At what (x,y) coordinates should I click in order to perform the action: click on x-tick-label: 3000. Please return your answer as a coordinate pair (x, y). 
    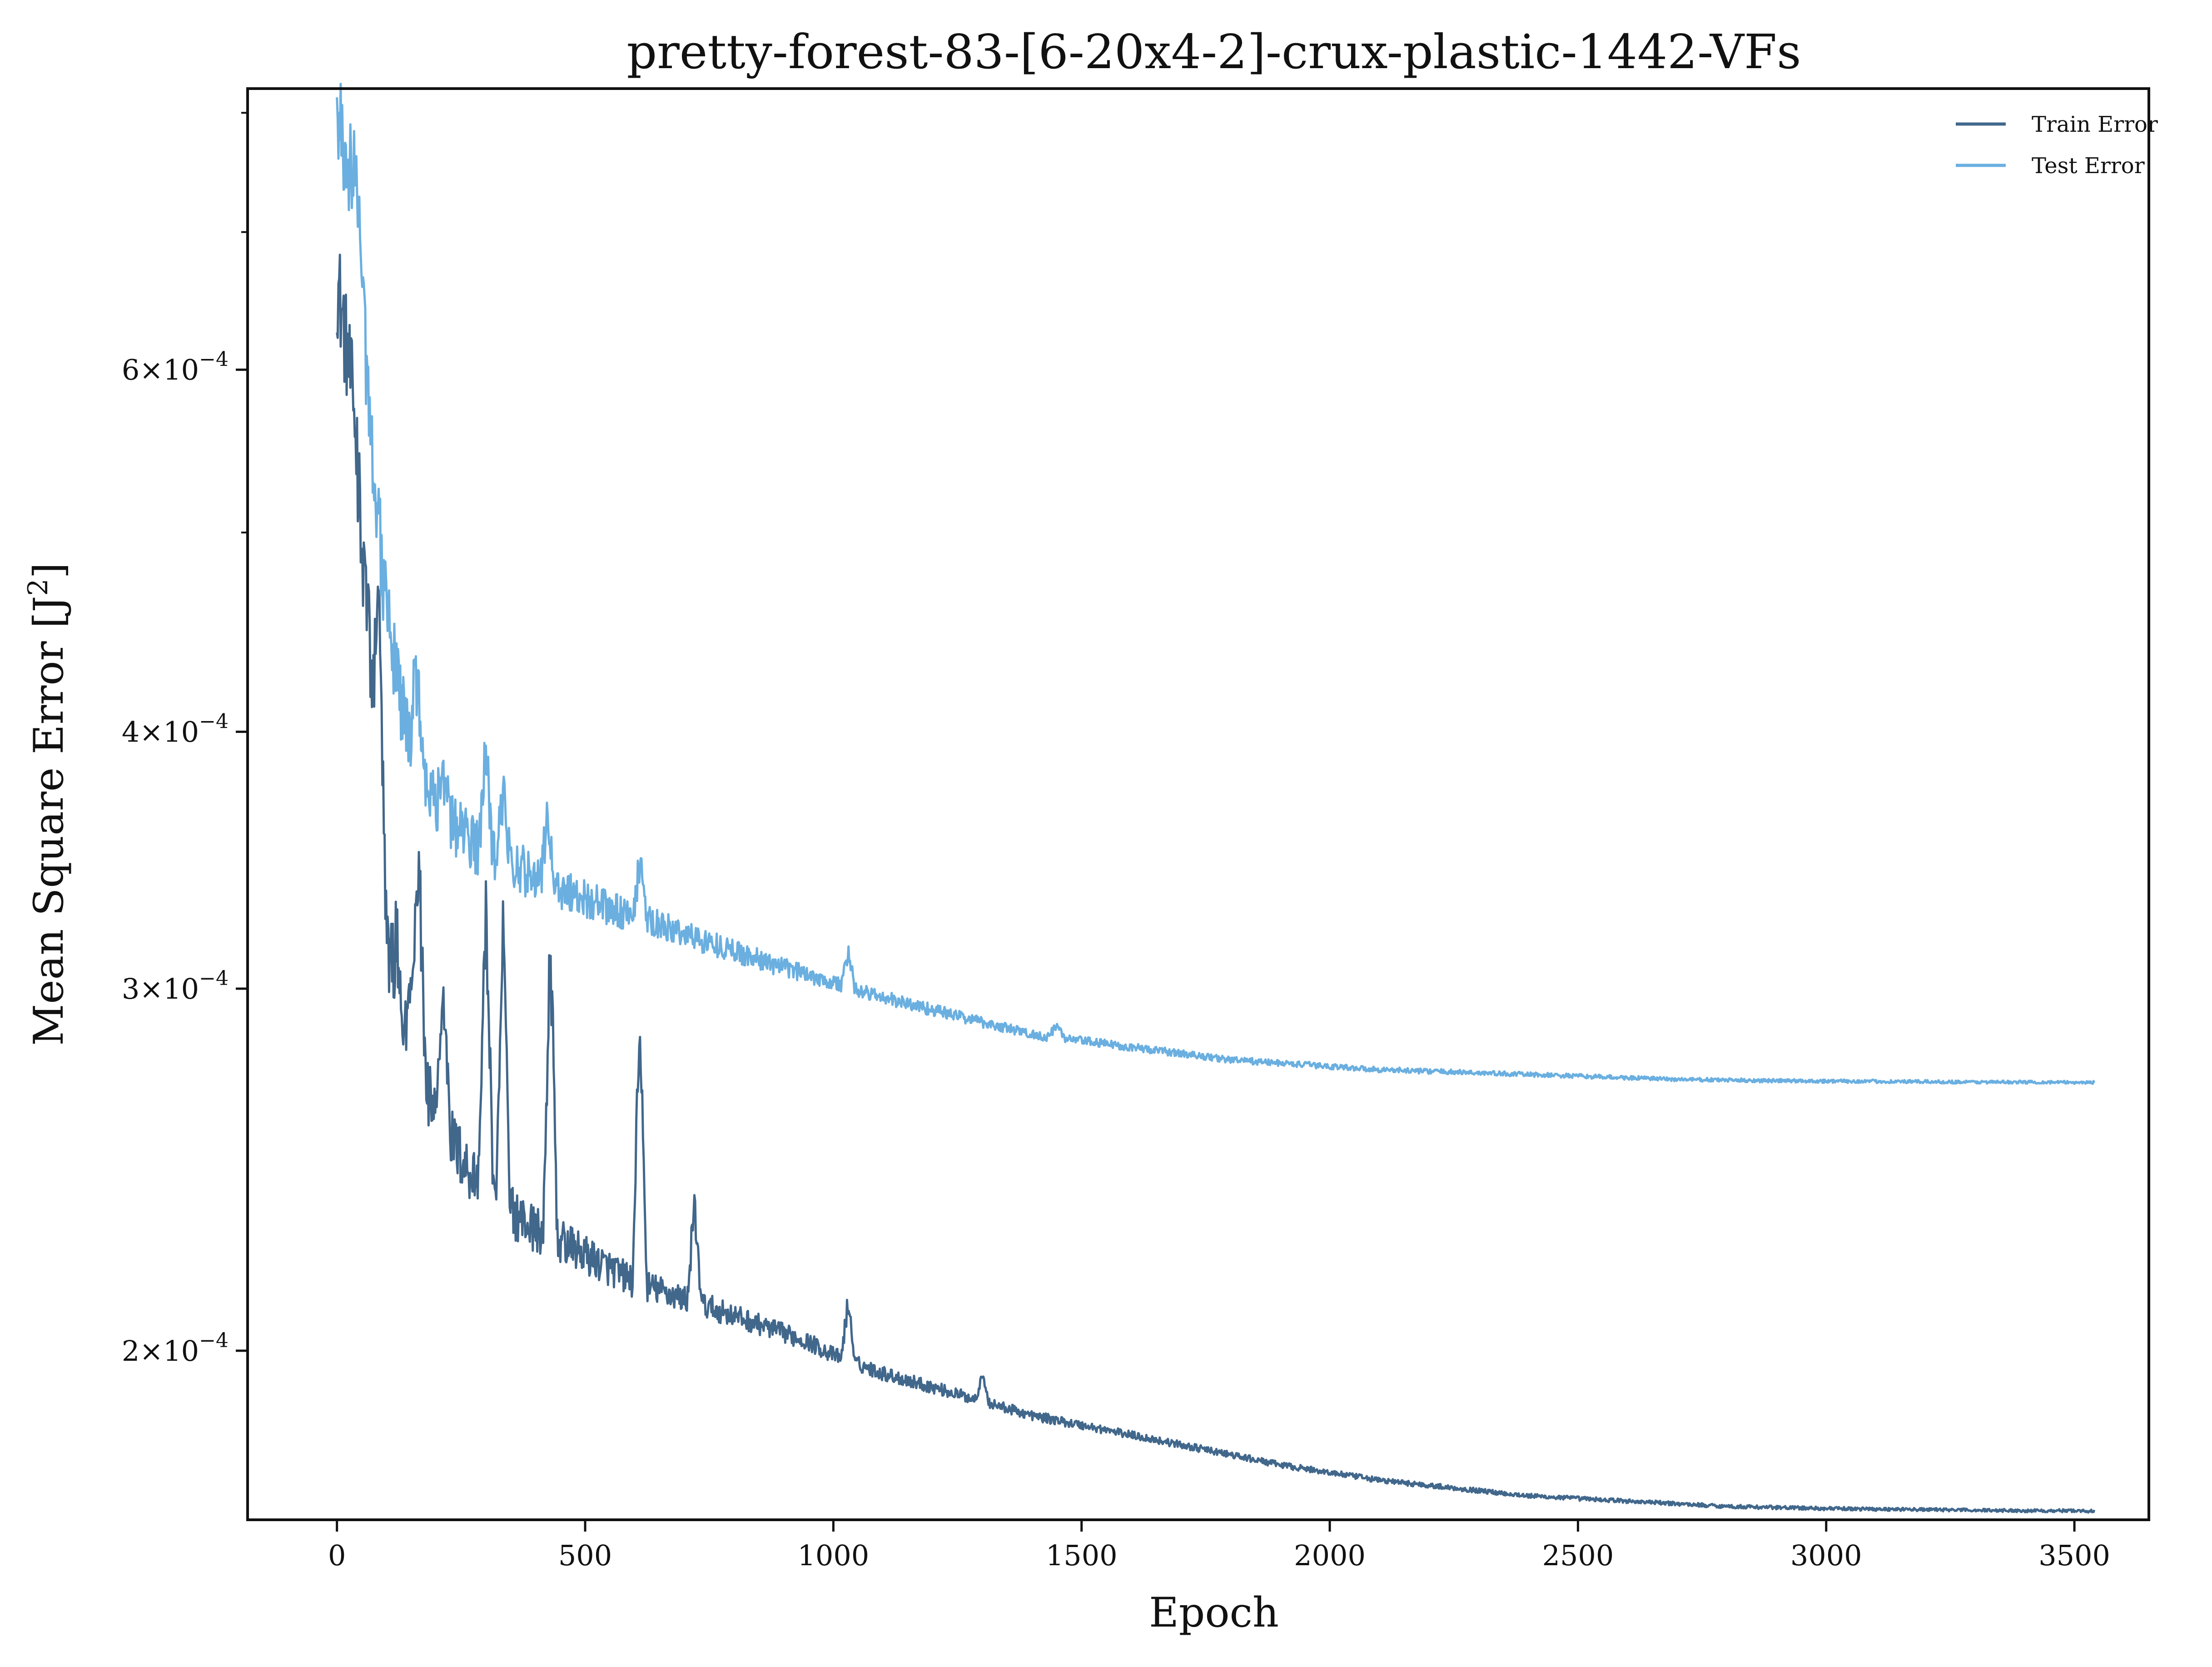
    Looking at the image, I should click on (1826, 1555).